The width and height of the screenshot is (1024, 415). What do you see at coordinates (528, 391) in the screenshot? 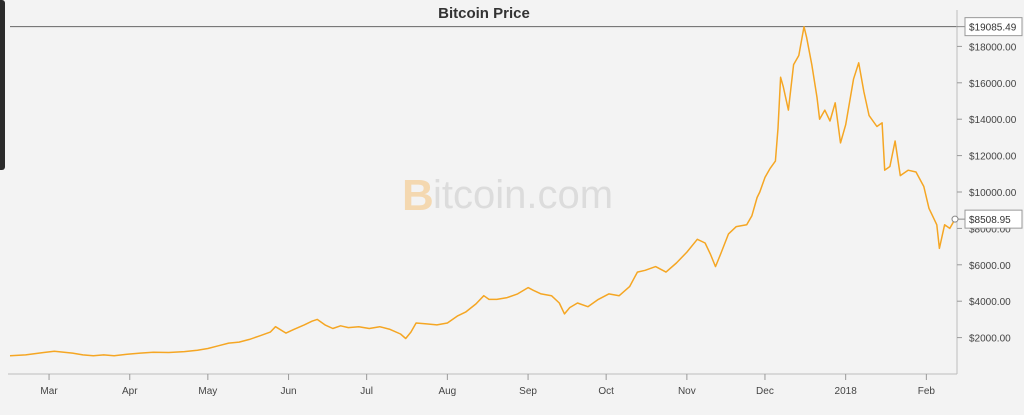
I see `x-tick-label-6: Sep` at bounding box center [528, 391].